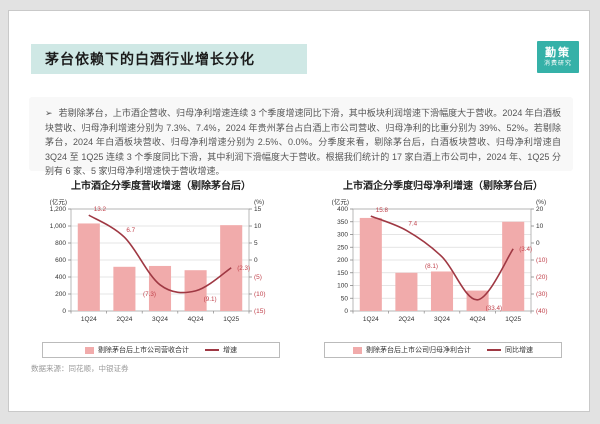 The image size is (600, 424). What do you see at coordinates (540, 209) in the screenshot?
I see `svg-text: 20` at bounding box center [540, 209].